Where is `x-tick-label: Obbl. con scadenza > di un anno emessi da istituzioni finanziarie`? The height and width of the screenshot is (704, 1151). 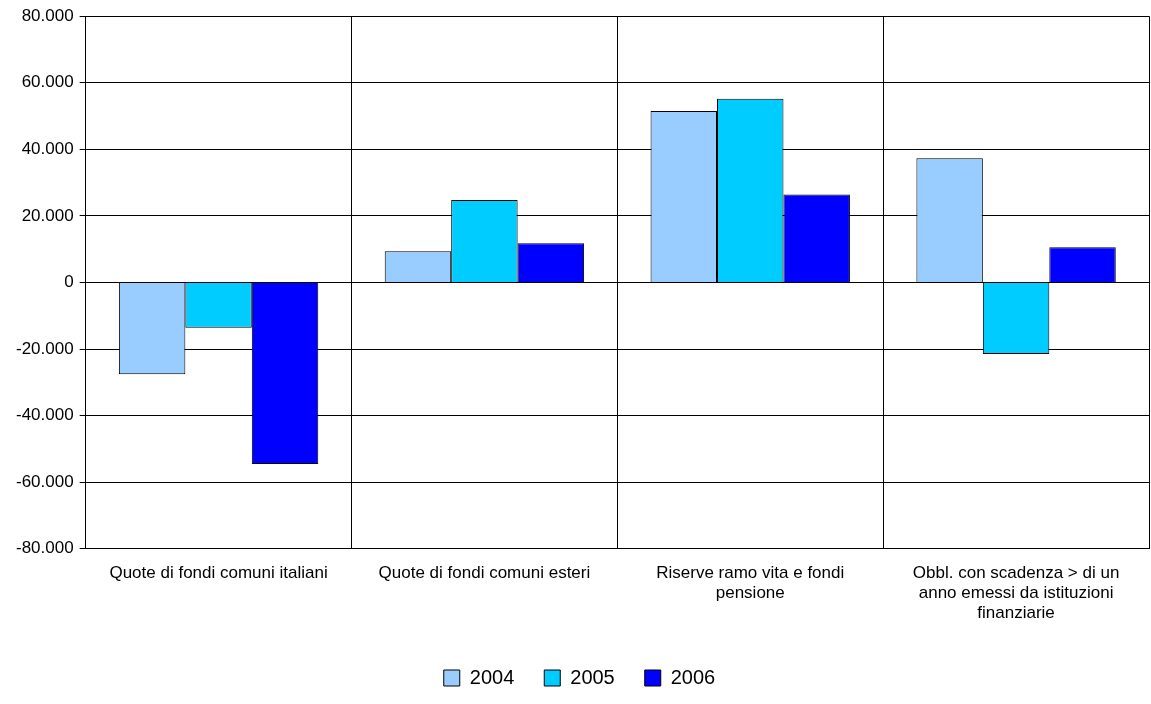
x-tick-label: Obbl. con scadenza > di un anno emessi da istituzioni finanziarie is located at coordinates (1016, 592).